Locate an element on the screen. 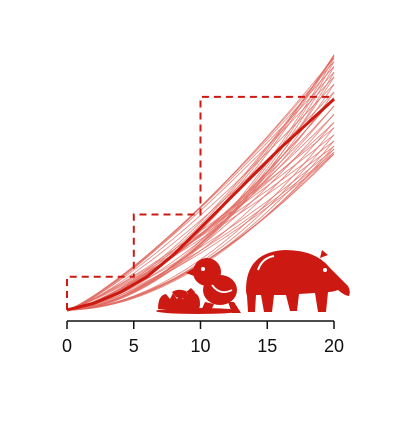 Image resolution: width=414 pixels, height=435 pixels. x-tick-label: 15 is located at coordinates (267, 346).